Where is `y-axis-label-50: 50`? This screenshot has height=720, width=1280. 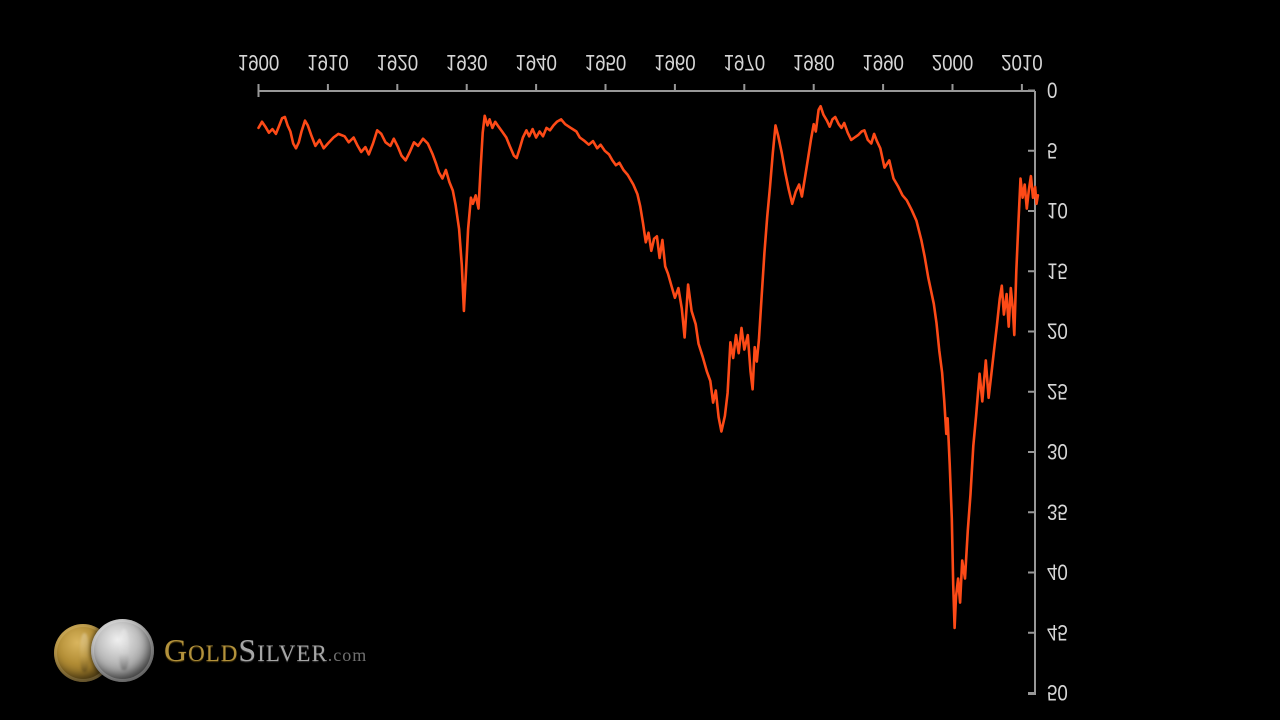
y-axis-label-50: 50 is located at coordinates (1057, 692).